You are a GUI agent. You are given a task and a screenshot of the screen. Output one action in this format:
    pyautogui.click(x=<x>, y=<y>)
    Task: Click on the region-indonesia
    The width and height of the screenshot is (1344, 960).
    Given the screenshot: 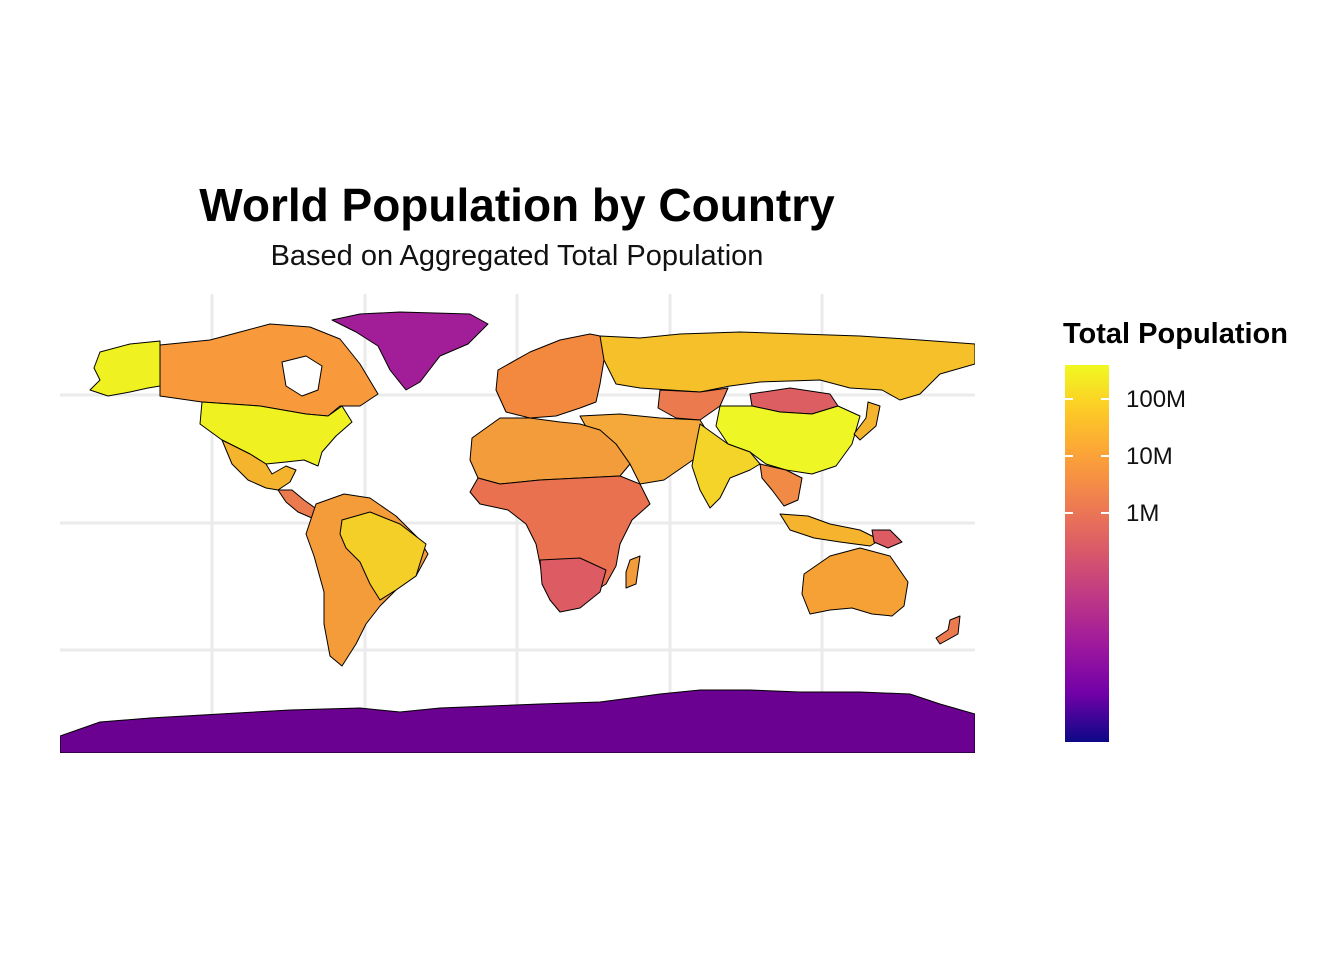 What is the action you would take?
    pyautogui.click(x=830, y=530)
    